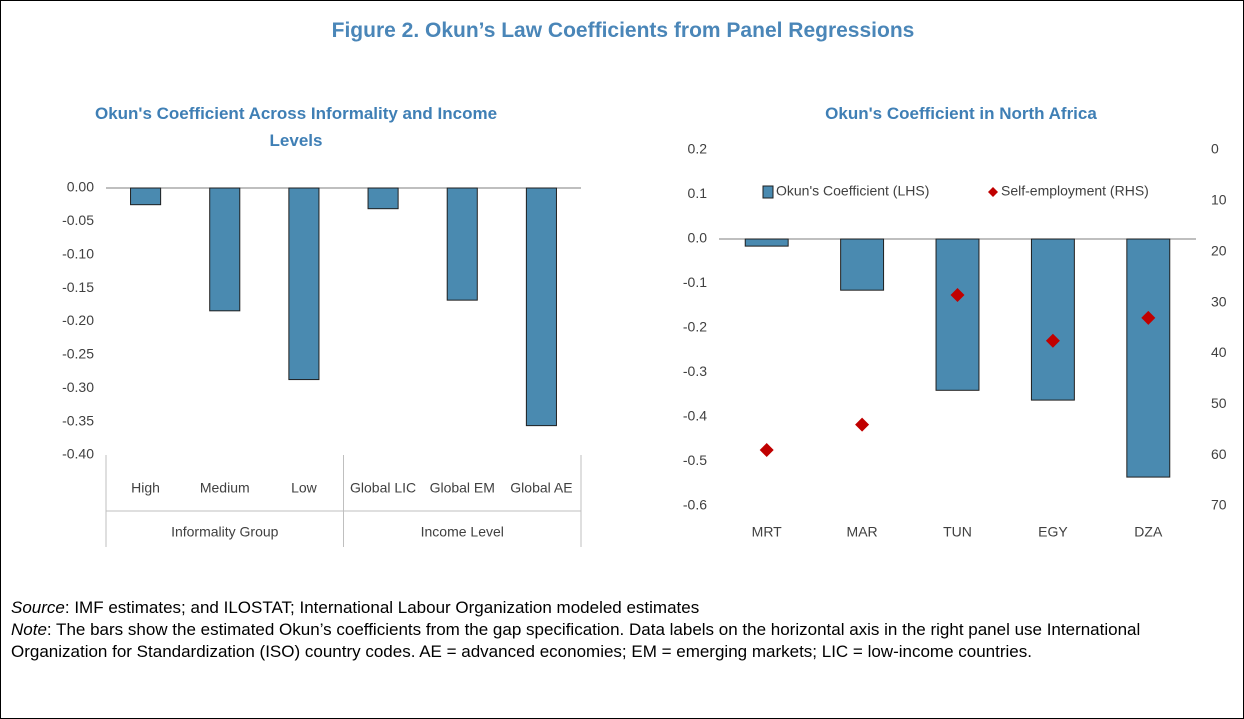 Image resolution: width=1244 pixels, height=719 pixels. Describe the element at coordinates (1219, 505) in the screenshot. I see `y2-tick-label: 70` at that location.